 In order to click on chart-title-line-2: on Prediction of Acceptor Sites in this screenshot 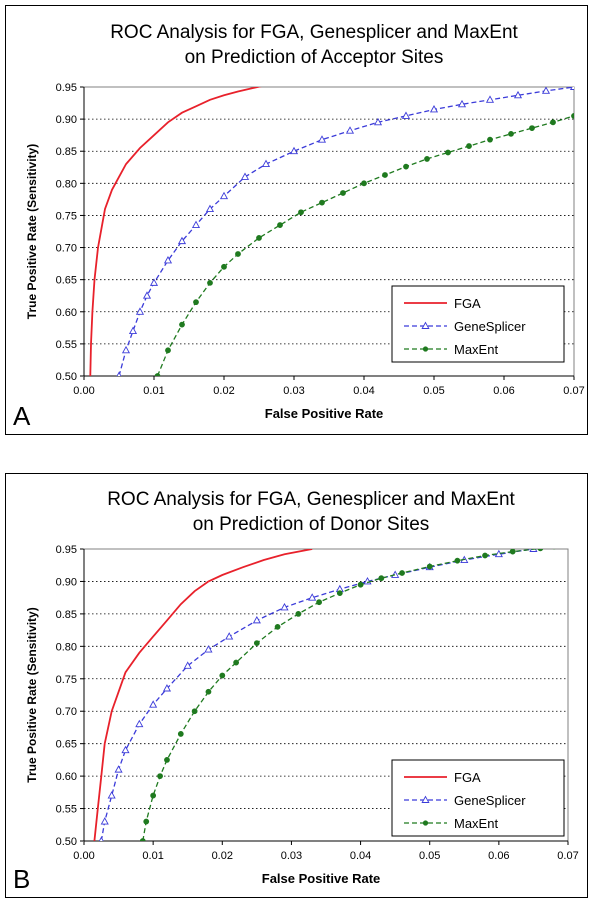, I will do `click(314, 57)`.